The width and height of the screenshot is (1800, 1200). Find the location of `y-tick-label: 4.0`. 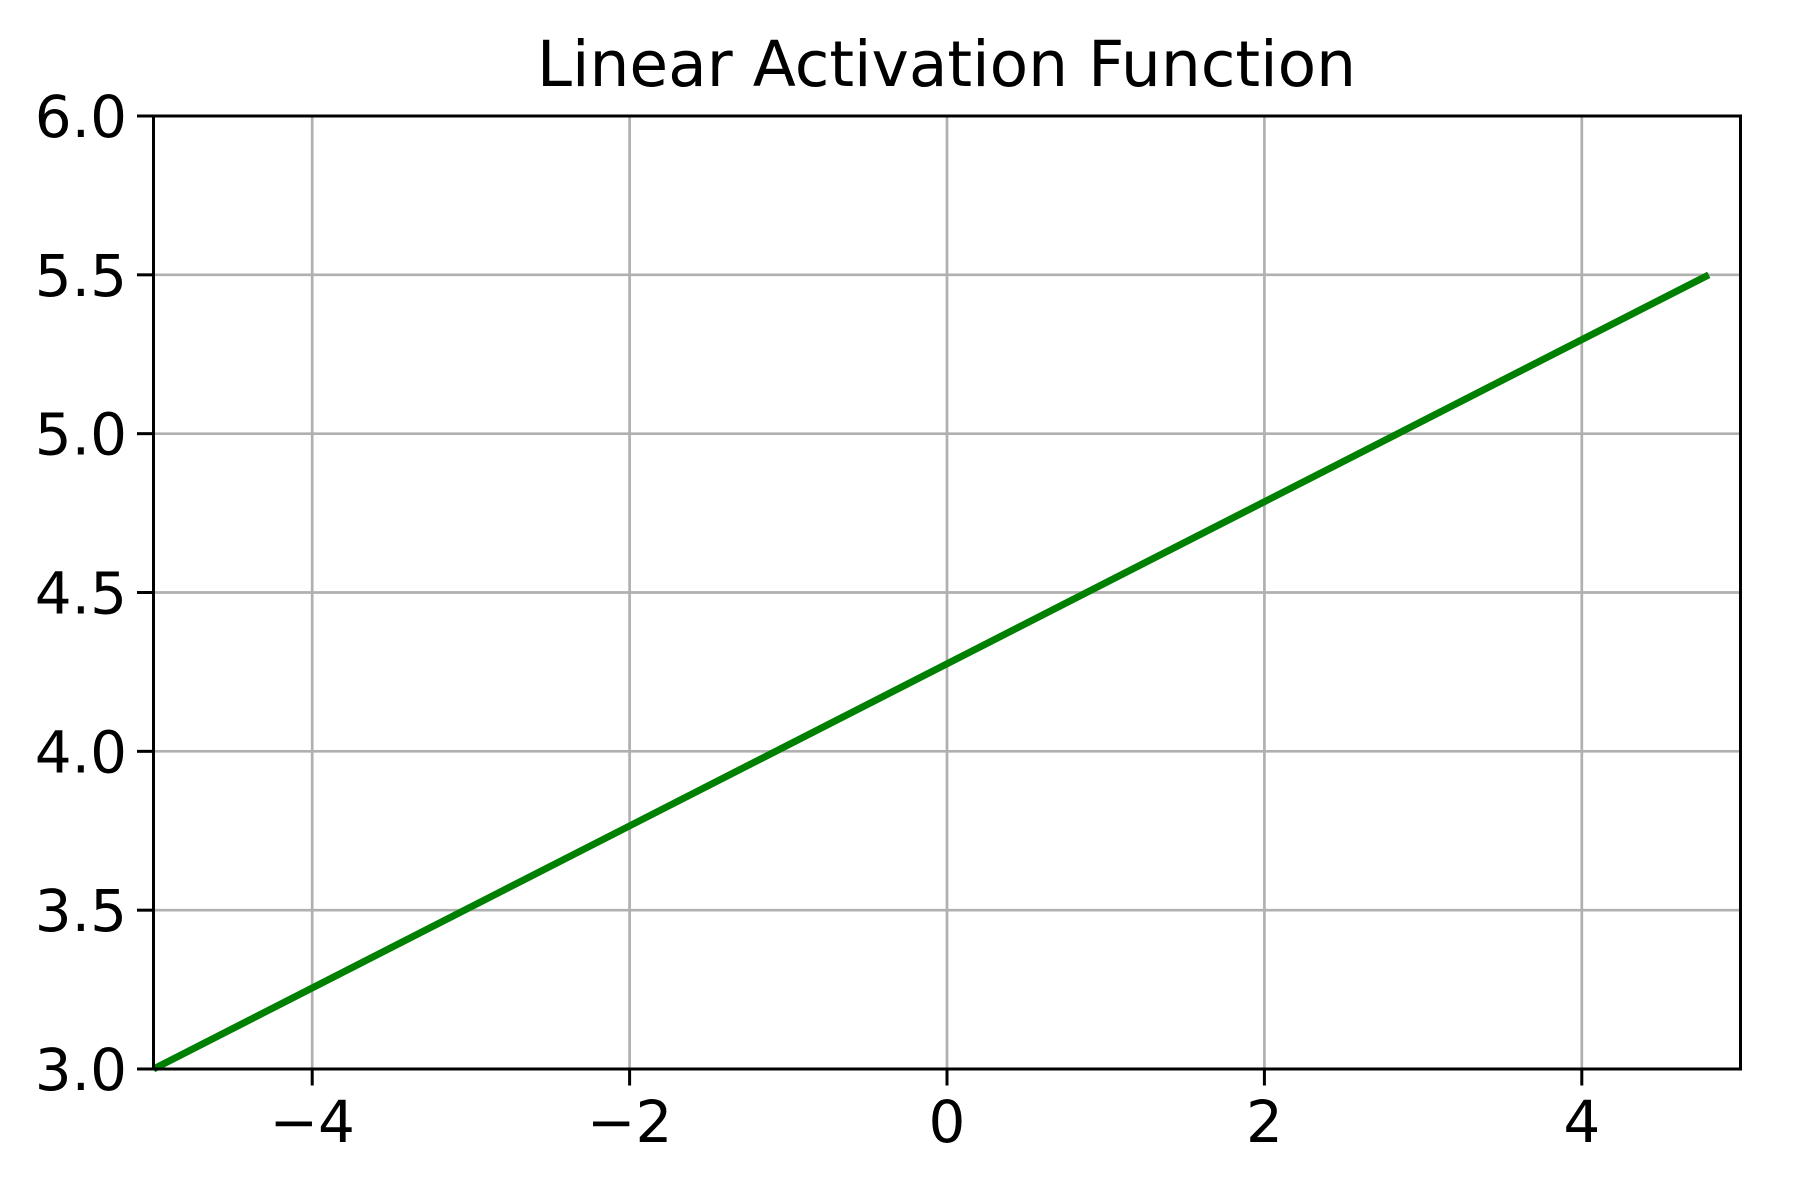

y-tick-label: 4.0 is located at coordinates (81, 752).